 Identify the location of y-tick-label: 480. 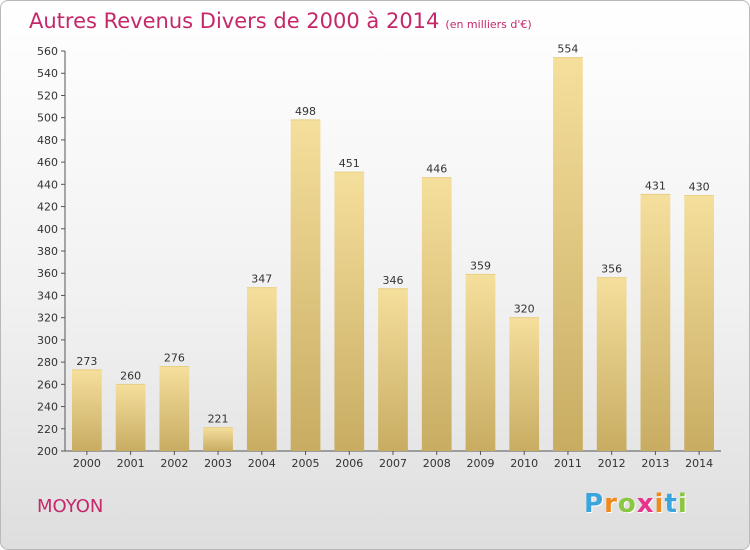
(47, 140).